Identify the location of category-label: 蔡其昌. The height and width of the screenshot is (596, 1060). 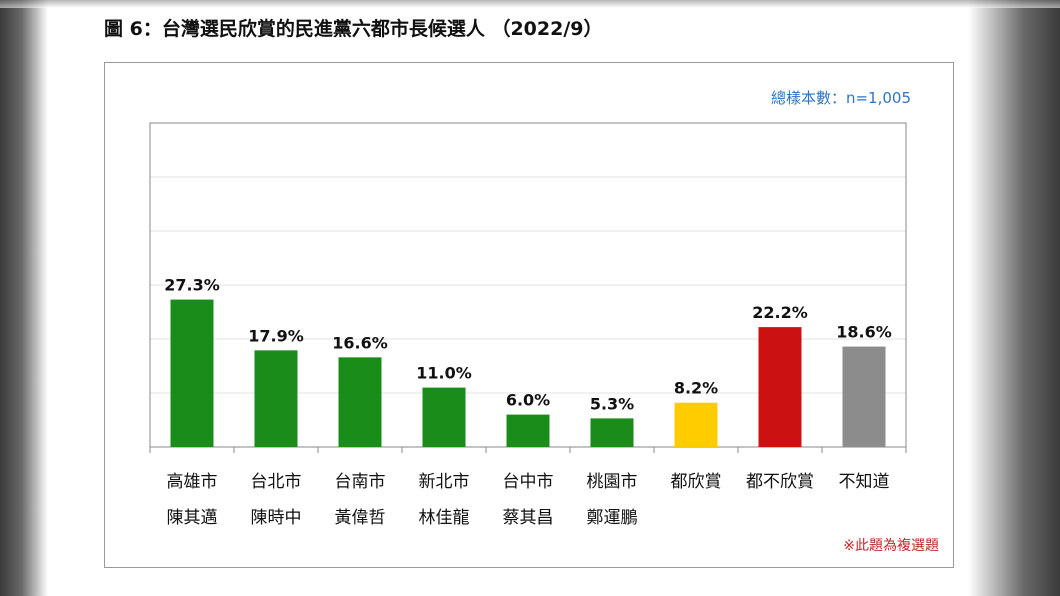
(528, 518).